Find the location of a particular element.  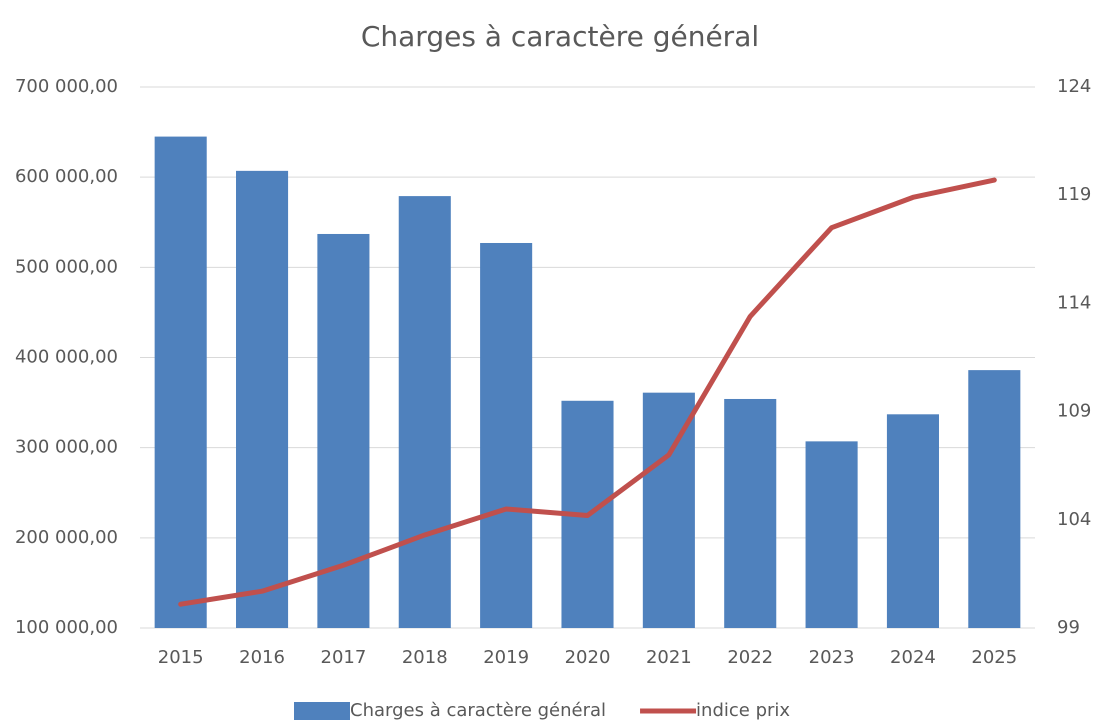

y2-tick-label: 114 is located at coordinates (1074, 302).